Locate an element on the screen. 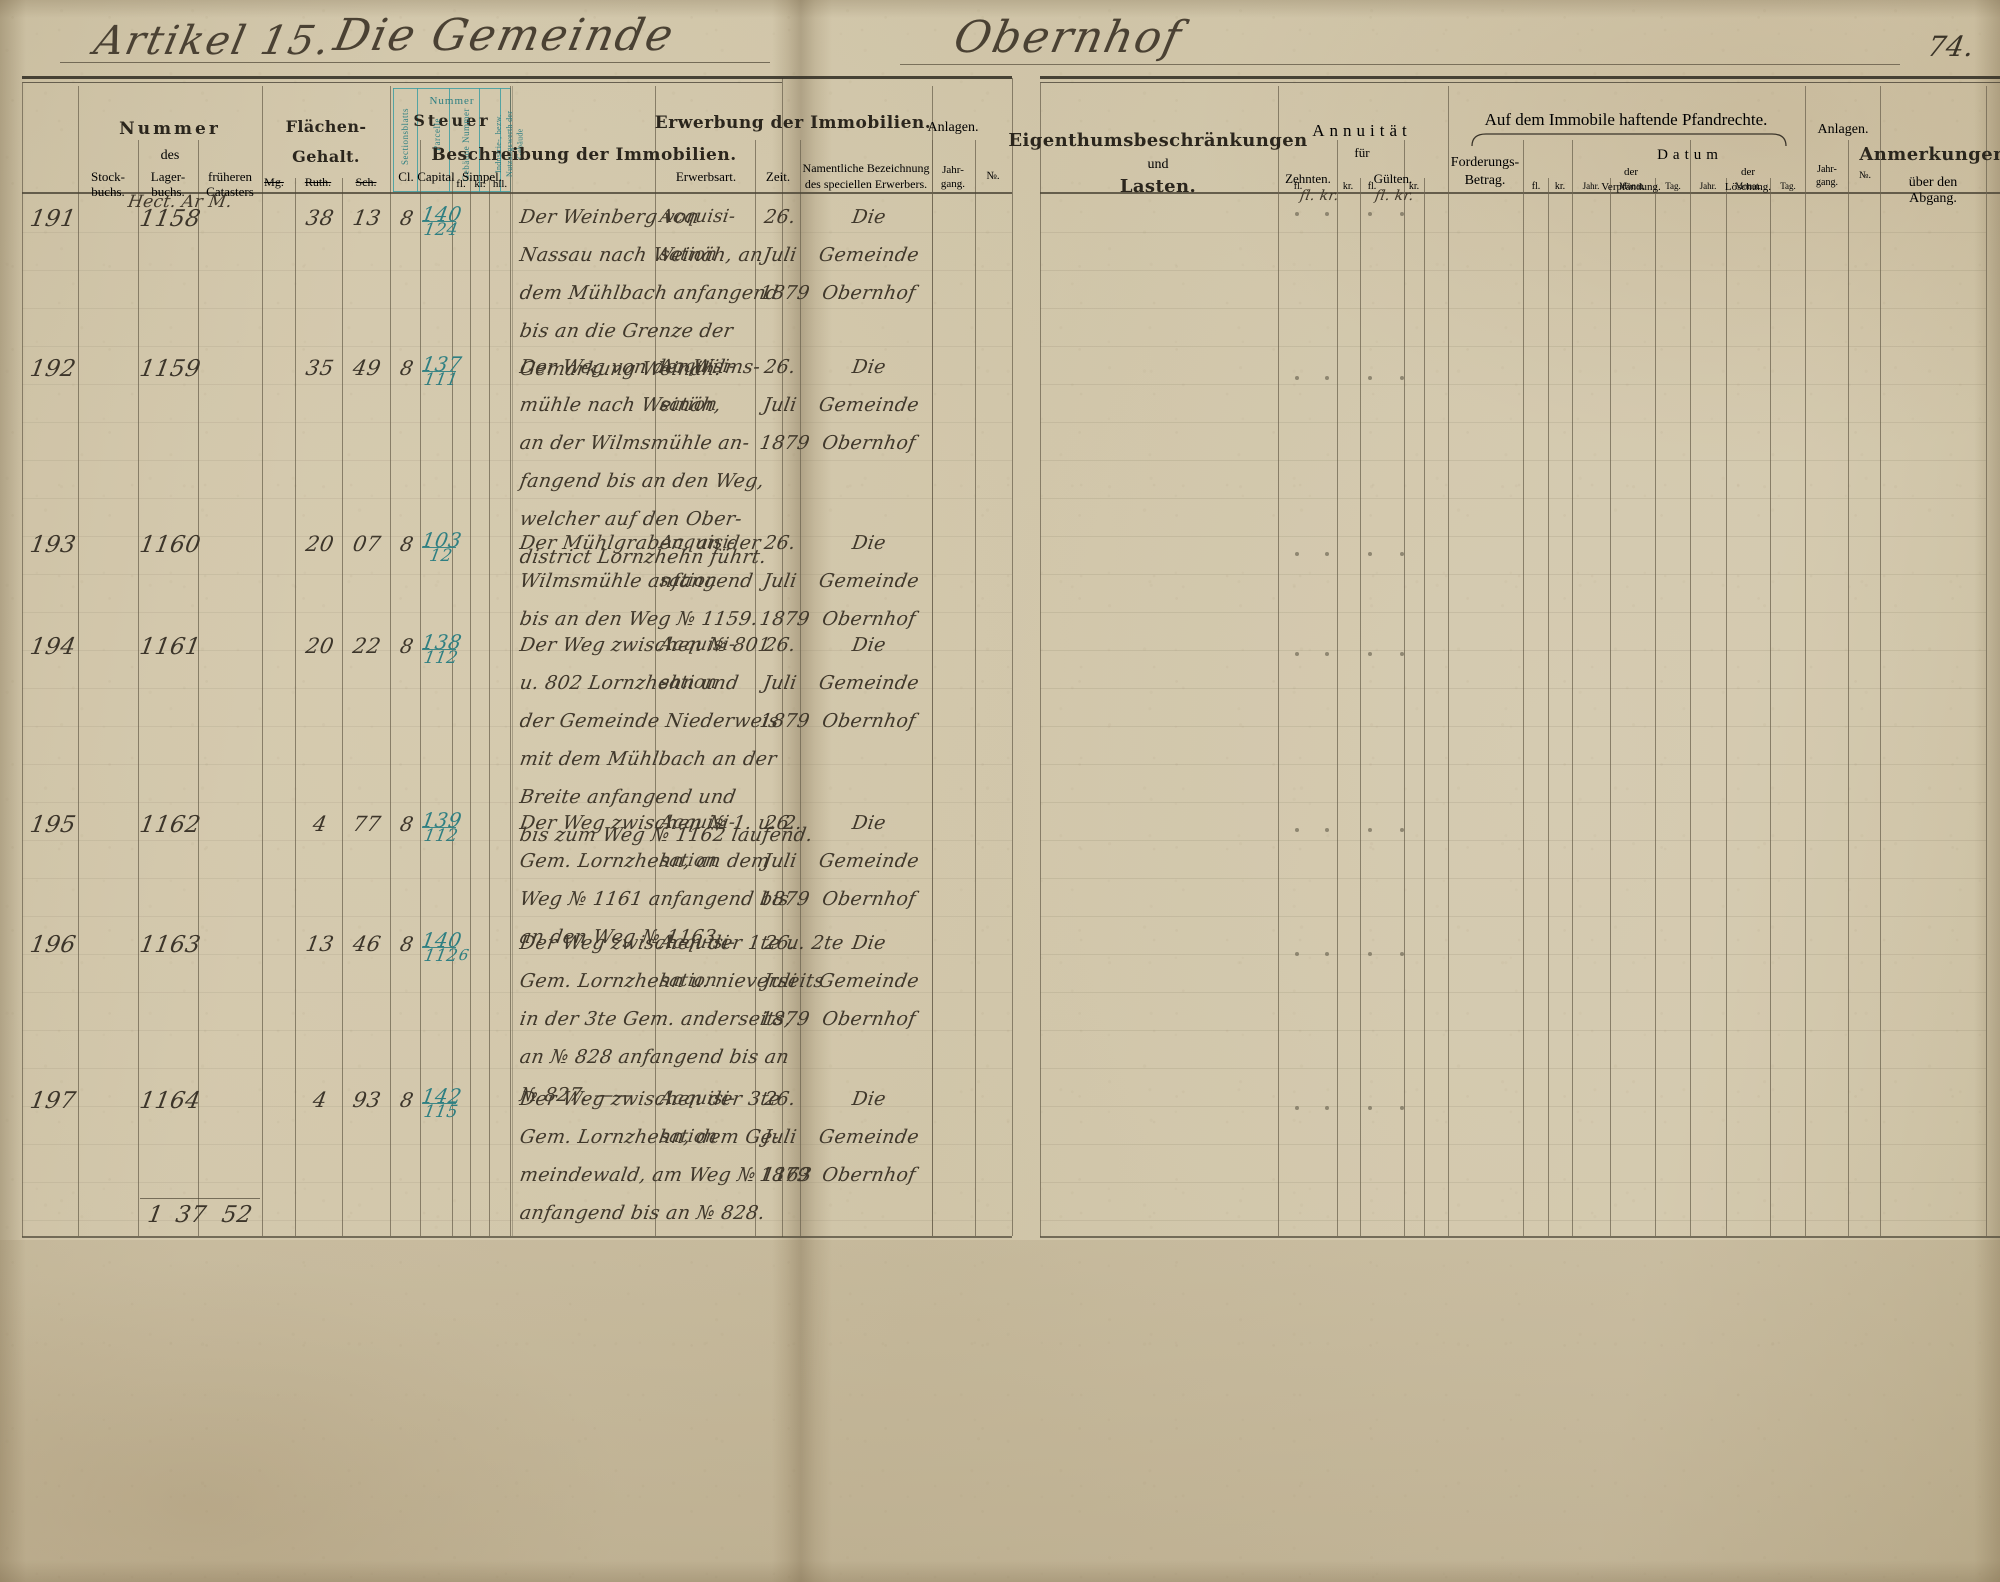 This screenshot has height=1582, width=2000. left-frame-bottom is located at coordinates (402, 1237).